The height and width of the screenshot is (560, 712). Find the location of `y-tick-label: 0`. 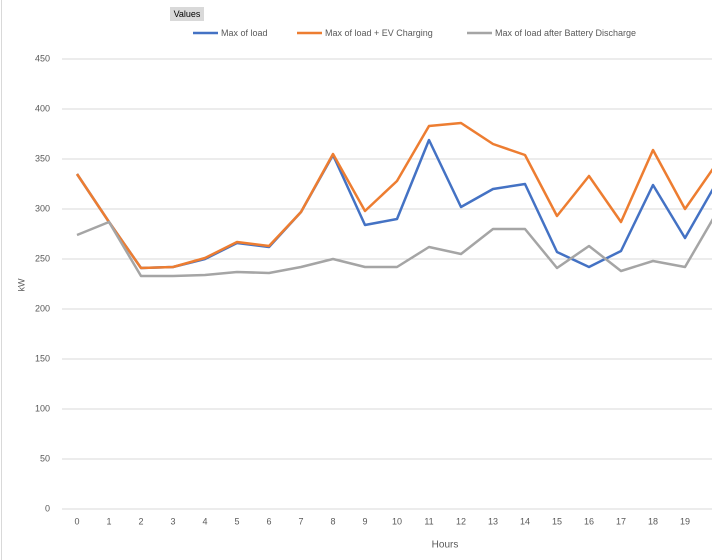

y-tick-label: 0 is located at coordinates (47, 508).